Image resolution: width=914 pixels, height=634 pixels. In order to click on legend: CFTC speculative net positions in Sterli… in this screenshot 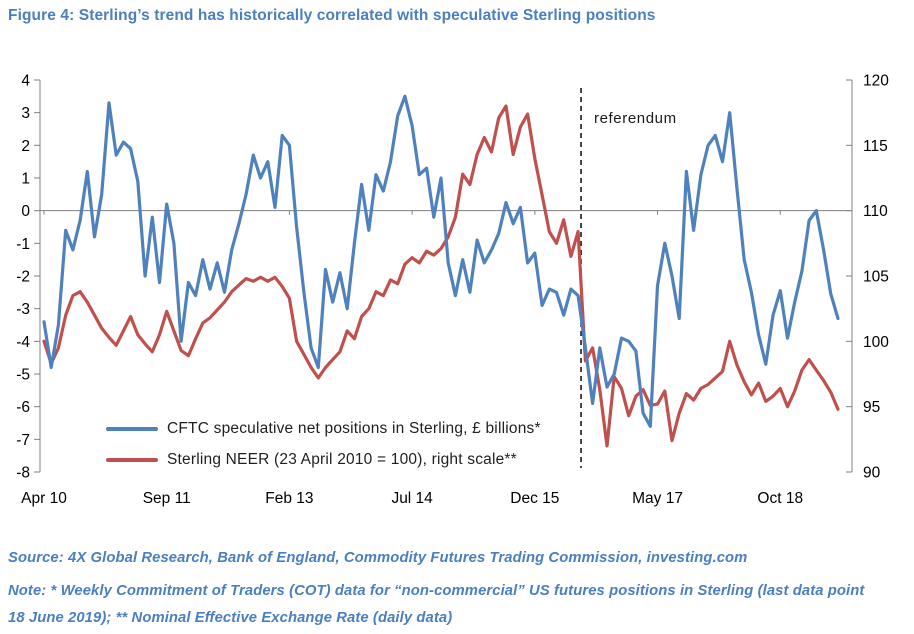, I will do `click(323, 444)`.